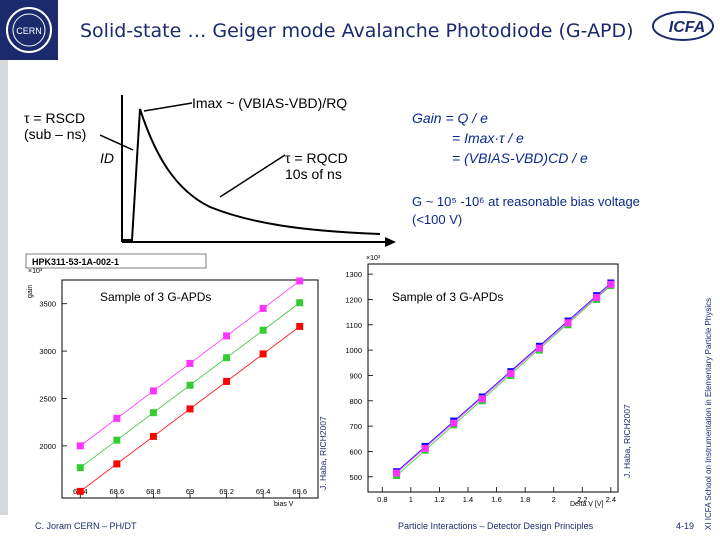 This screenshot has width=720, height=540. What do you see at coordinates (47, 351) in the screenshot?
I see `left-chart-y-tick-label: 3000` at bounding box center [47, 351].